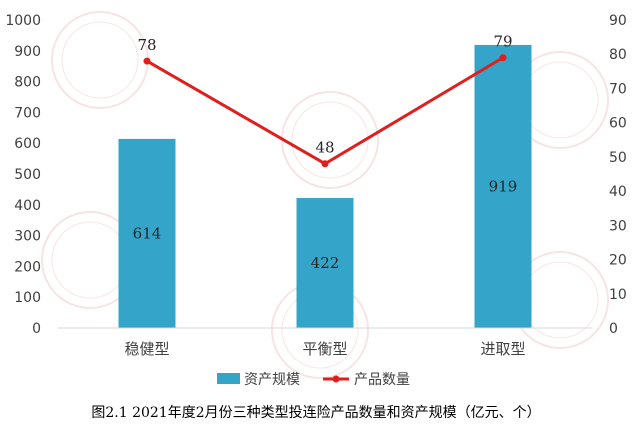 This screenshot has height=431, width=632. What do you see at coordinates (618, 158) in the screenshot?
I see `right-axis-tick-label: 50` at bounding box center [618, 158].